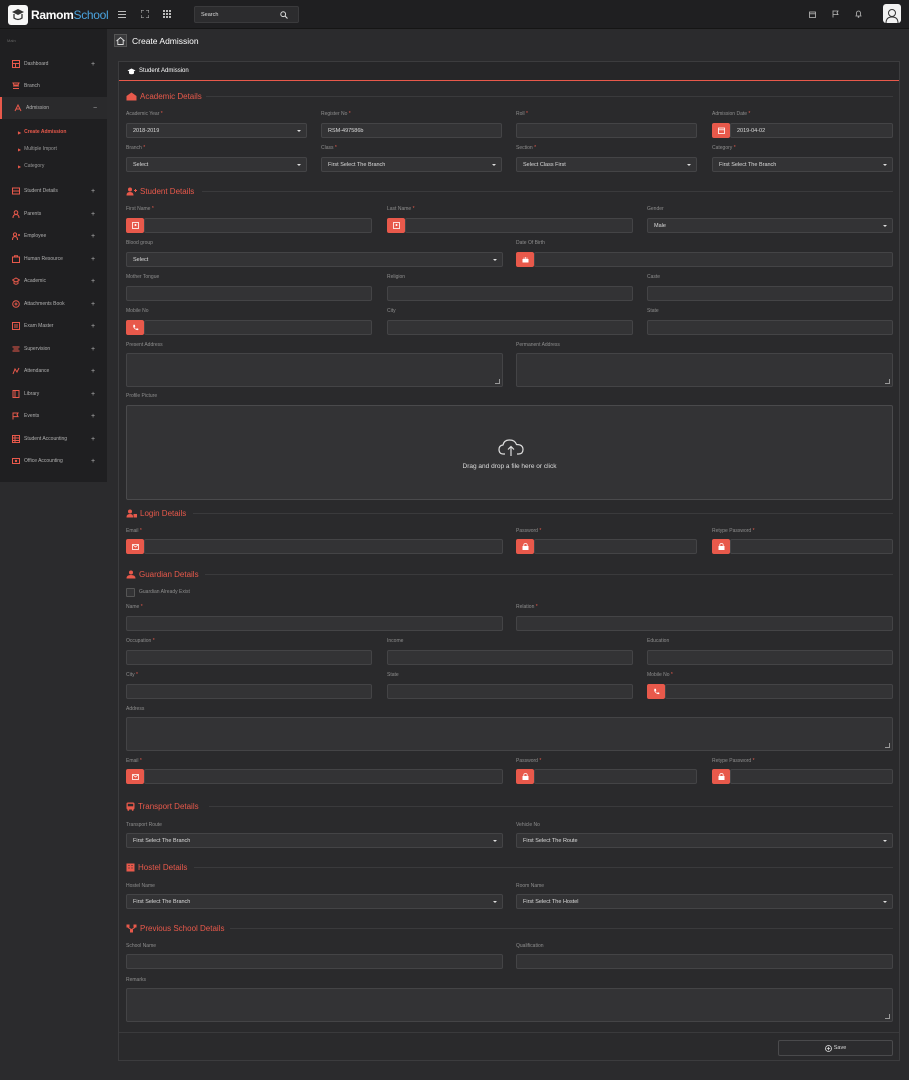 This screenshot has width=909, height=1080. What do you see at coordinates (336, 114) in the screenshot?
I see `register-no-label: Register No *` at bounding box center [336, 114].